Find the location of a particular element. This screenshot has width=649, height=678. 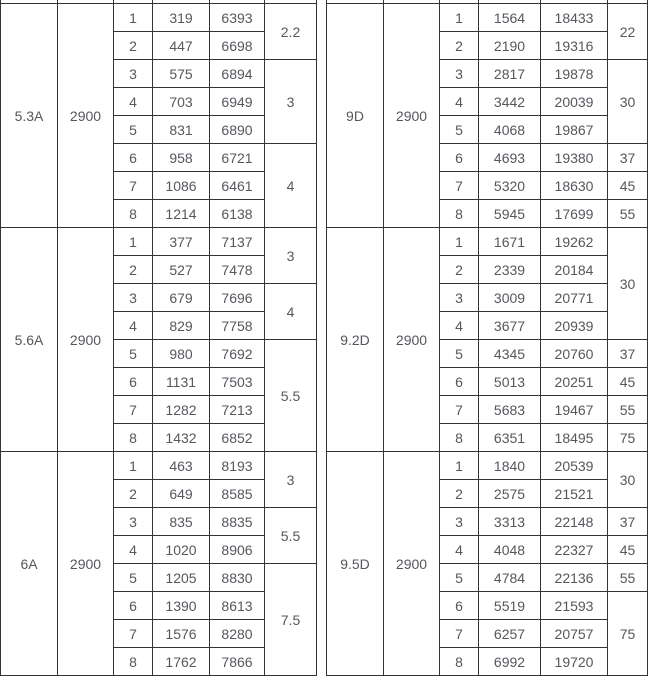

value-b-cell: 21593 is located at coordinates (574, 605).